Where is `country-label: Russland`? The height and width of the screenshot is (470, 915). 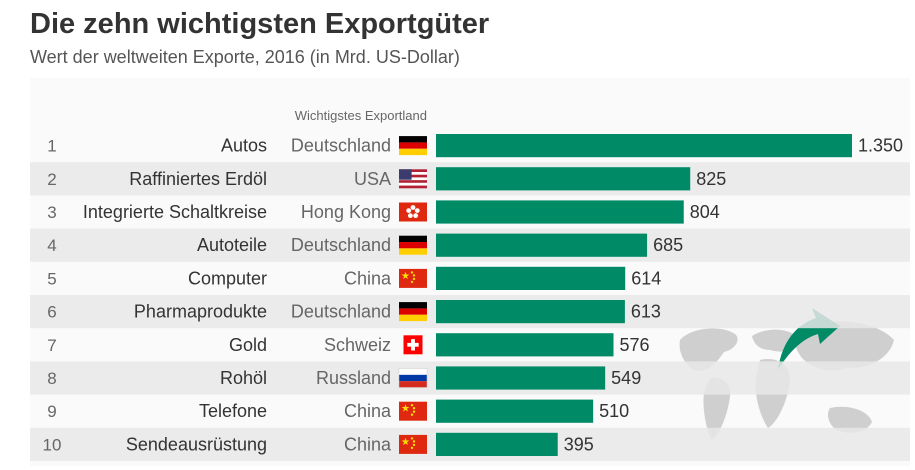
country-label: Russland is located at coordinates (353, 378).